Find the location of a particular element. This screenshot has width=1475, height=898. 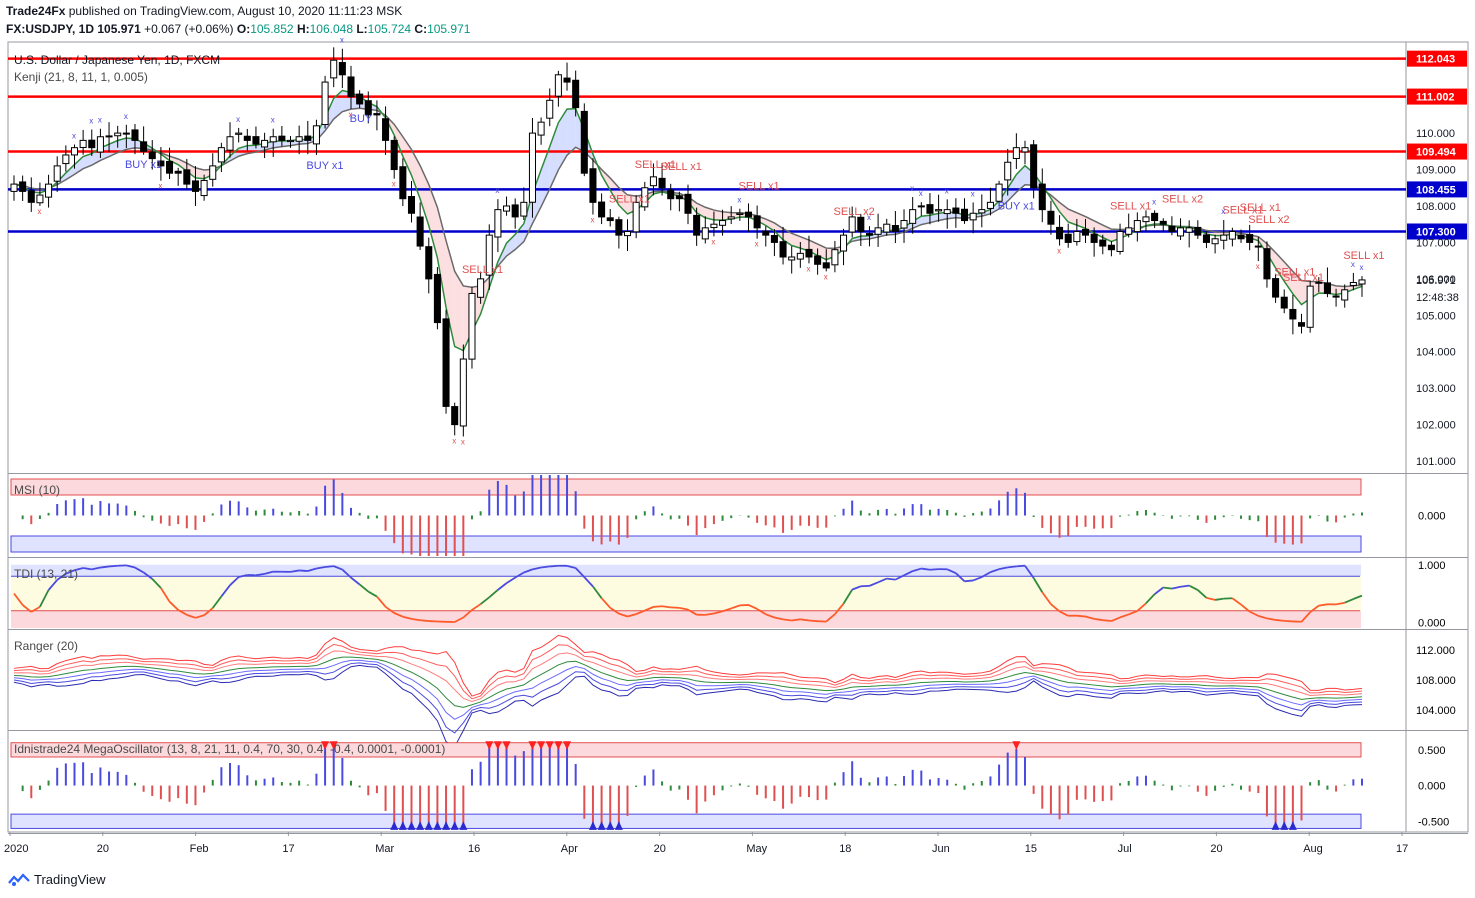

signal-label: SELL x2 is located at coordinates (1268, 220).